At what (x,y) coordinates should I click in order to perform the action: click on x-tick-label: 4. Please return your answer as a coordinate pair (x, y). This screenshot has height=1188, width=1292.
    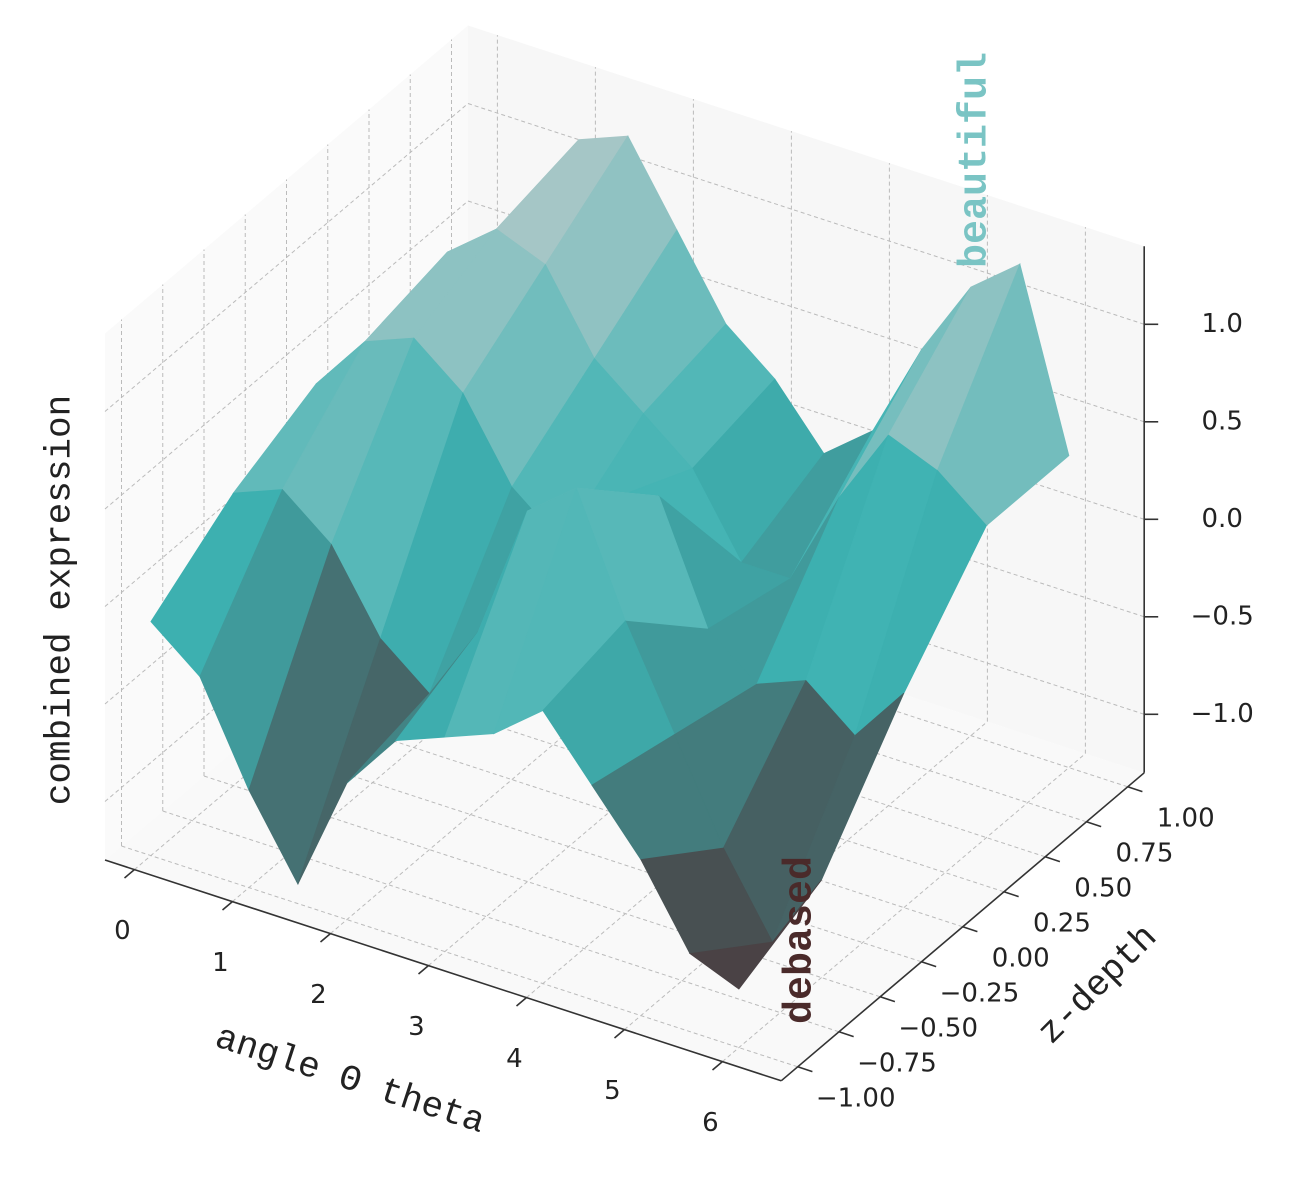
    Looking at the image, I should click on (514, 1059).